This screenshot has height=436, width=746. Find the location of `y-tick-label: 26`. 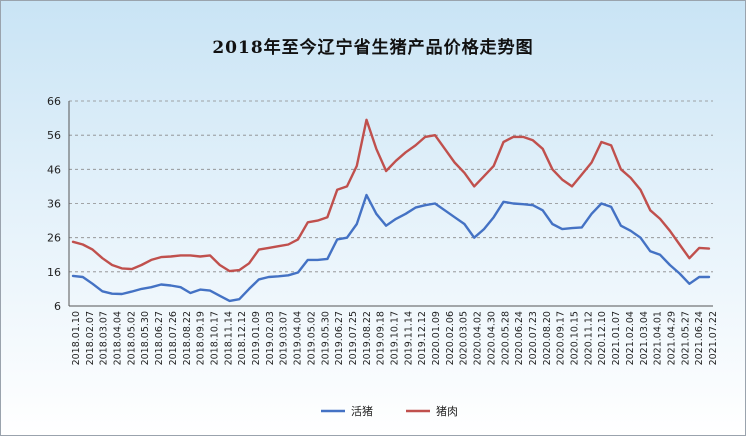

y-tick-label: 26 is located at coordinates (54, 238).